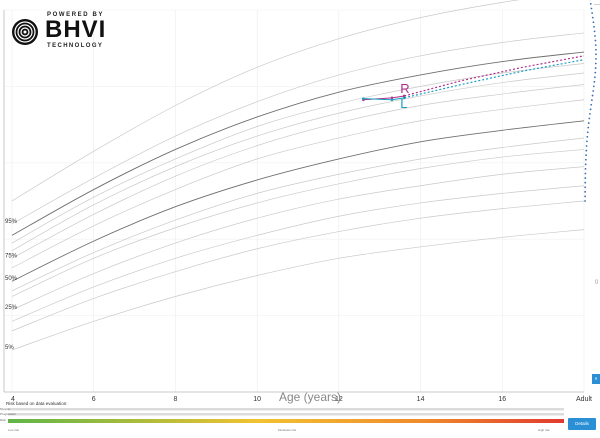  Describe the element at coordinates (502, 399) in the screenshot. I see `x-tick-label: 16` at that location.